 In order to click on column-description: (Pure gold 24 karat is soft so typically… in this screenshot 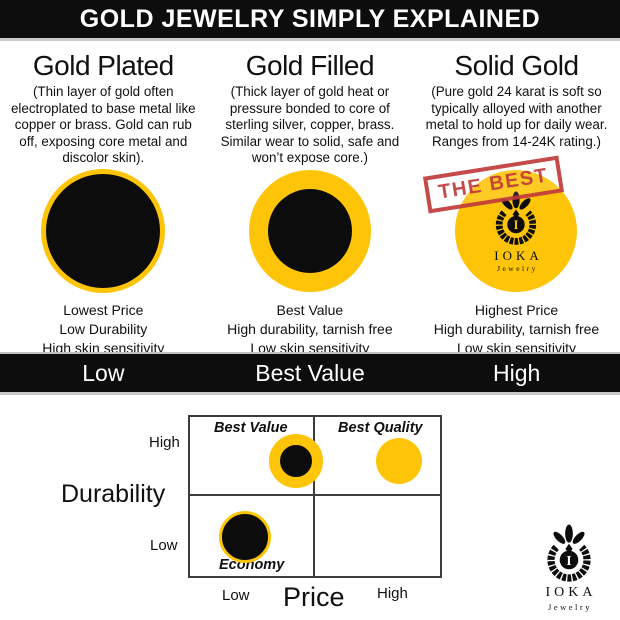, I will do `click(516, 116)`.